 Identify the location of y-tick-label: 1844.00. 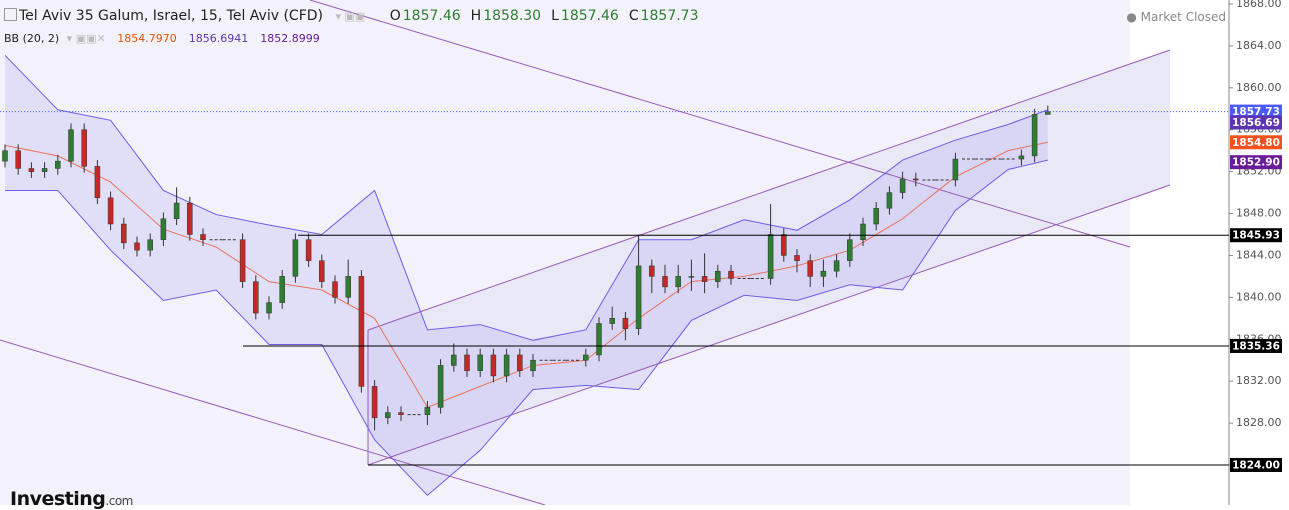
(1259, 254).